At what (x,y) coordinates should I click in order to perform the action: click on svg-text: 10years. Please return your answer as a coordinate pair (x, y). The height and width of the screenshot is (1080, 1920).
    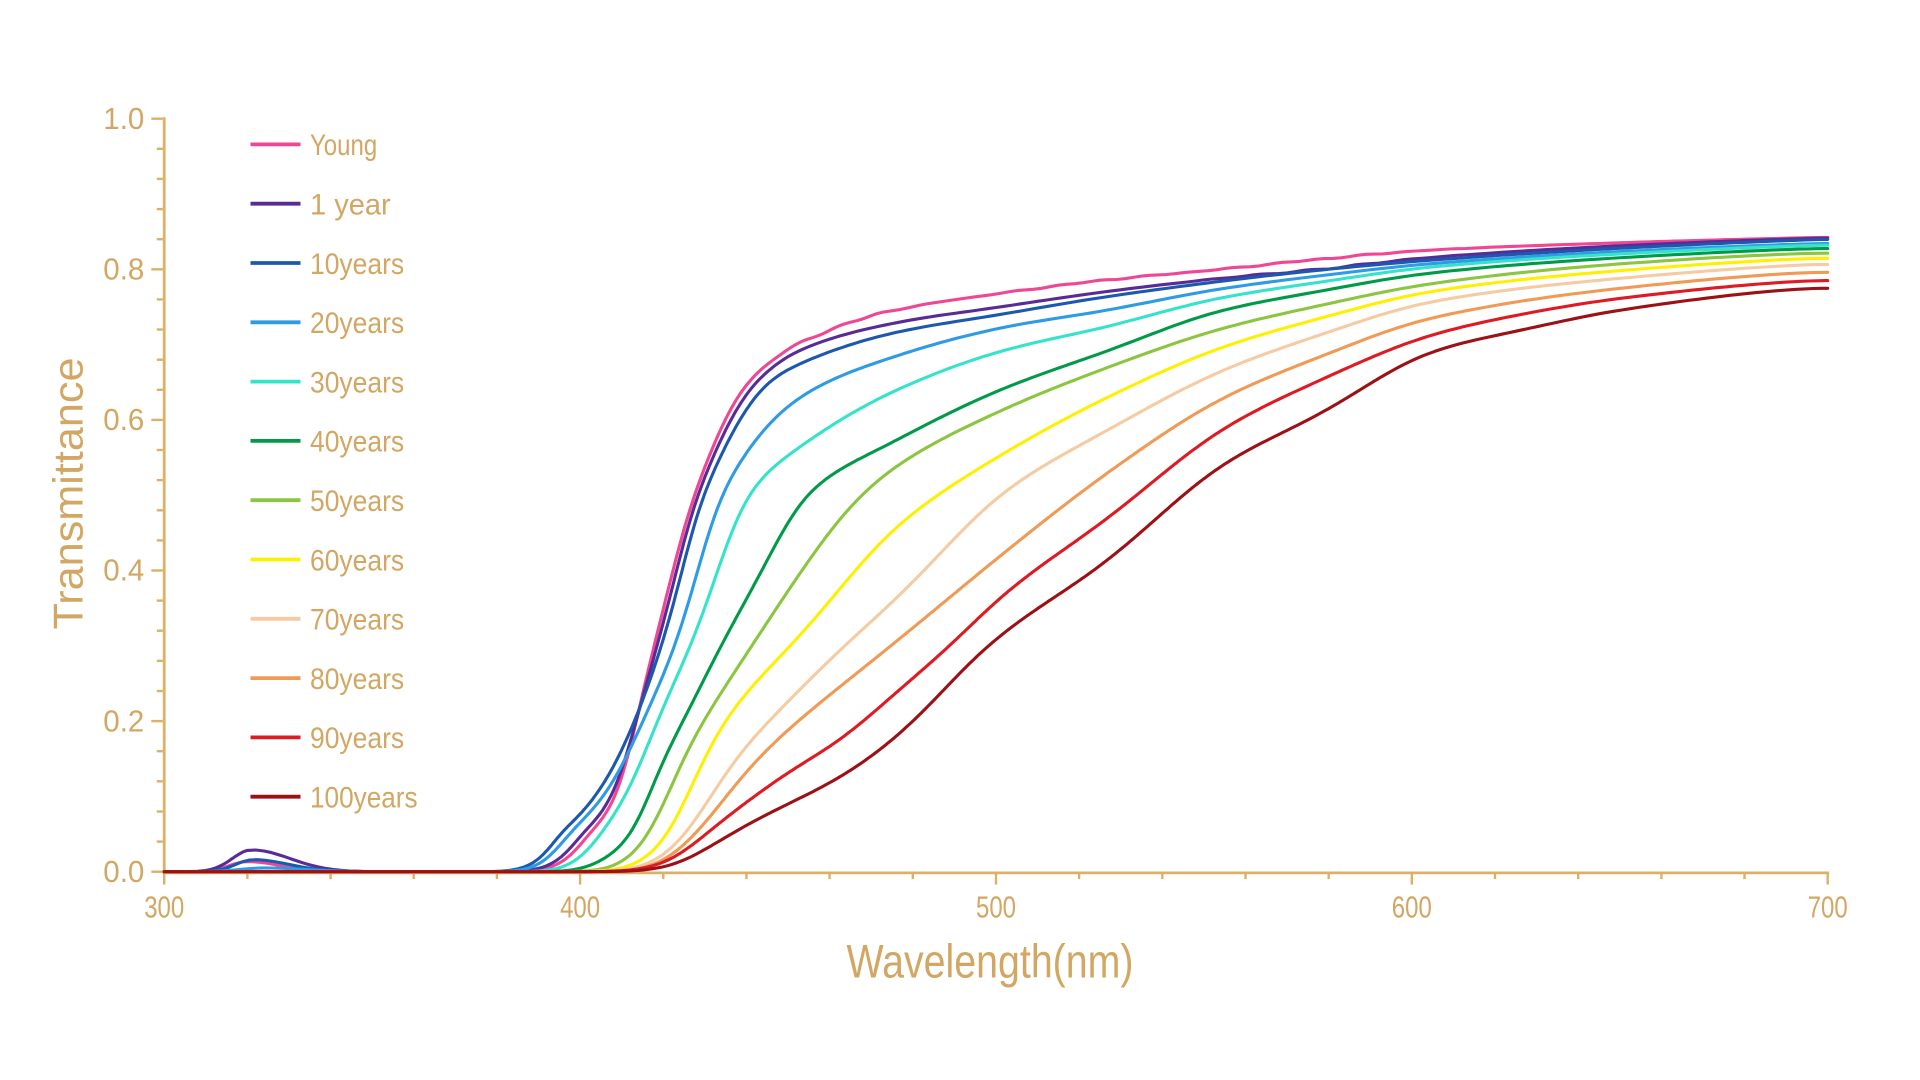
    Looking at the image, I should click on (357, 264).